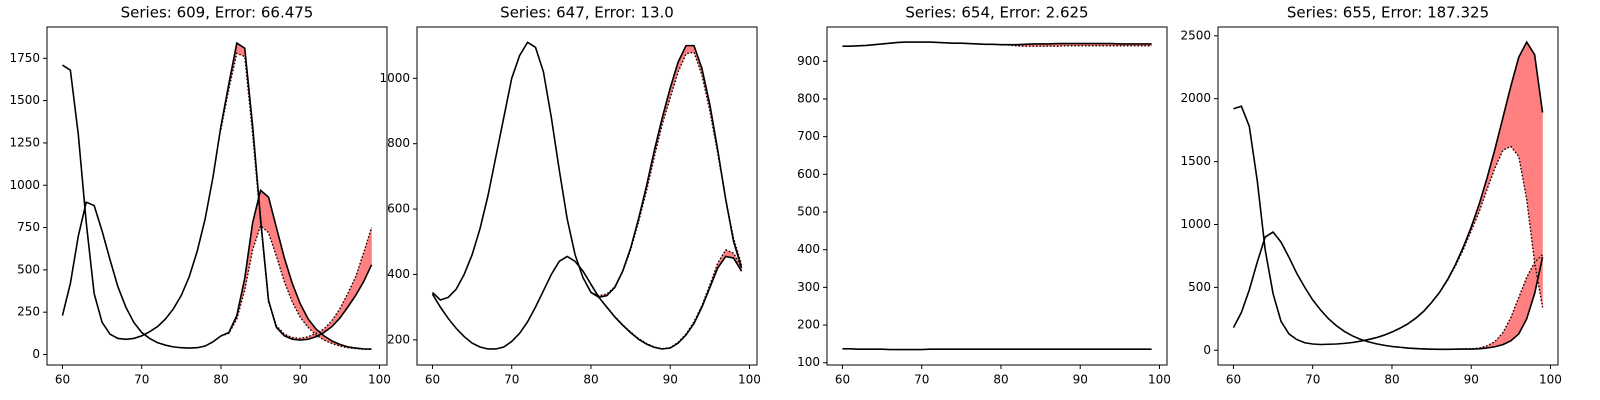  I want to click on chart-title: Series: 609, Error: 66.475, so click(217, 13).